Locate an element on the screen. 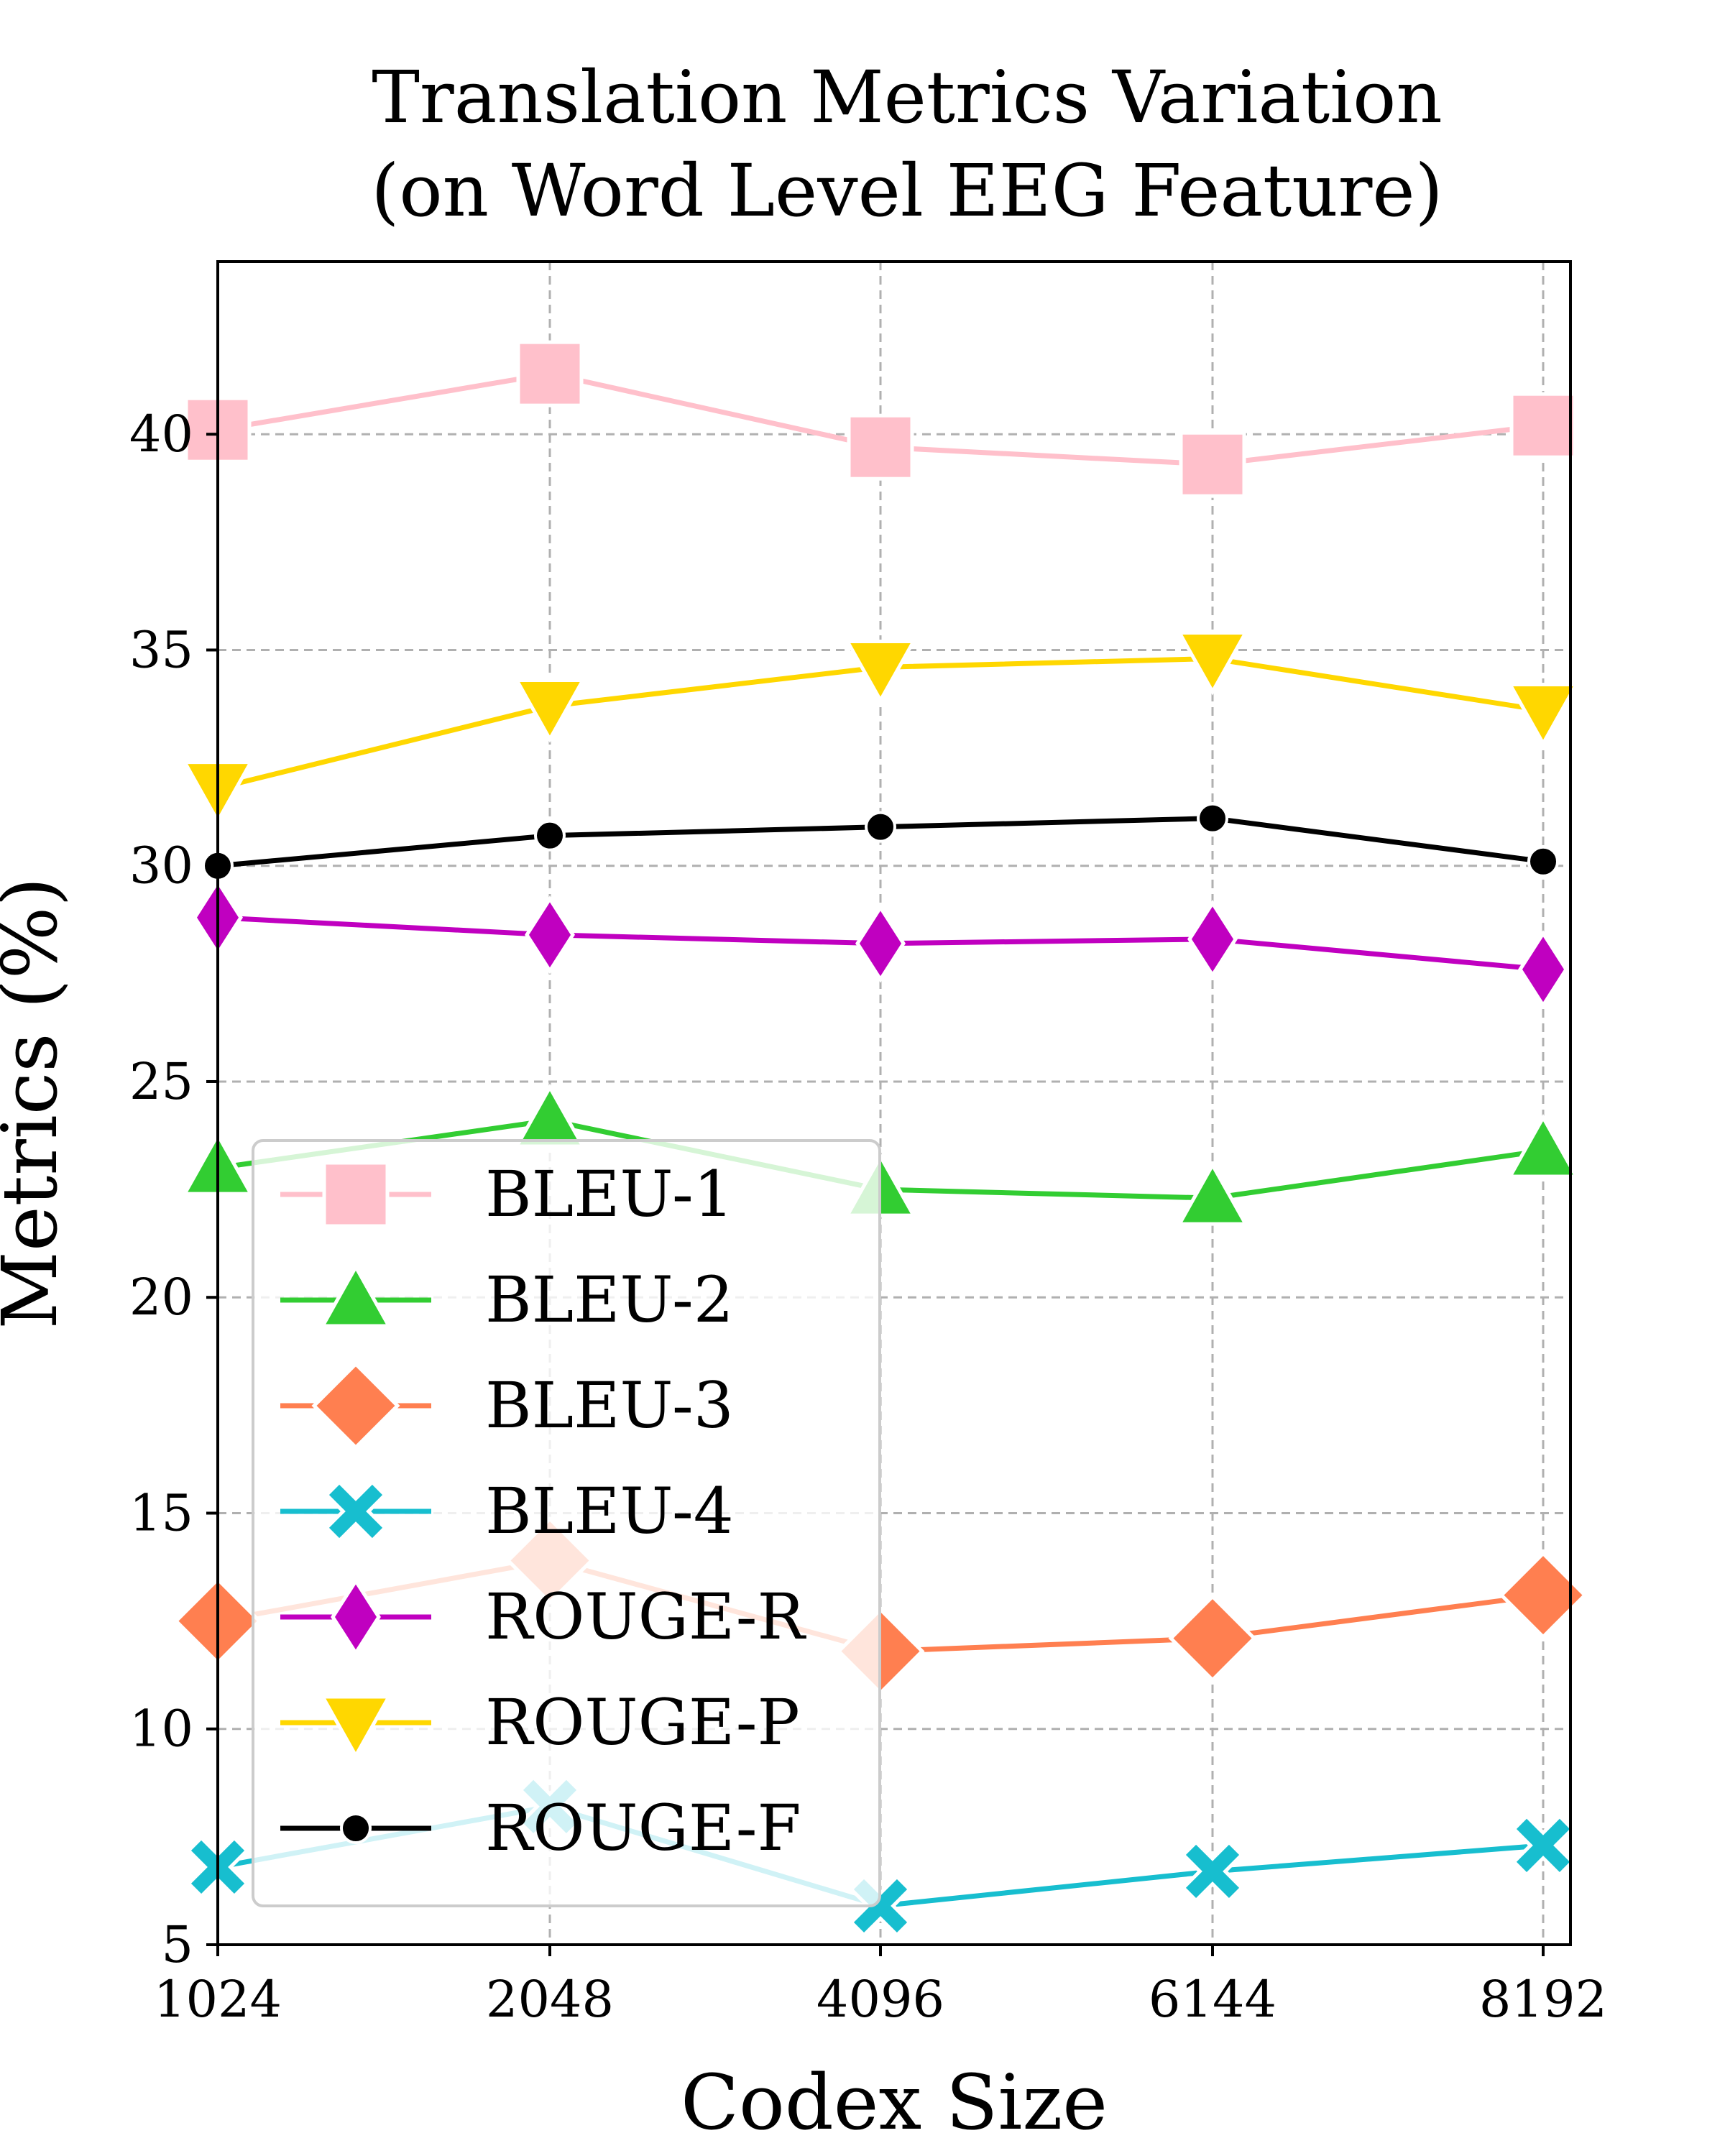  x-axis-label: Codex Size is located at coordinates (894, 2102).